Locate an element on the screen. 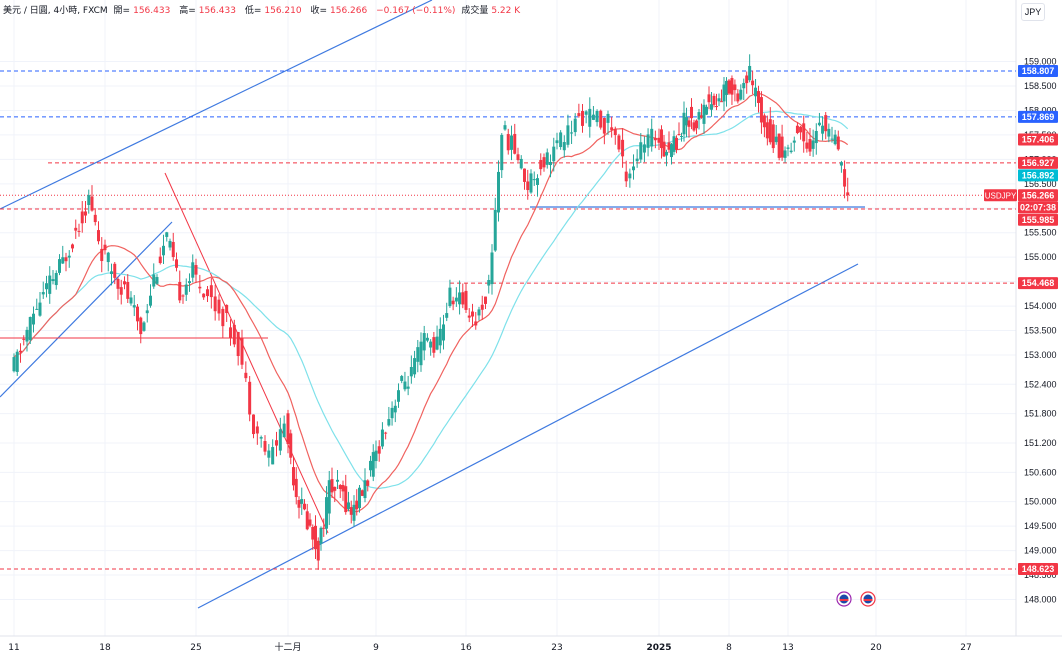 The height and width of the screenshot is (656, 1062). y-tick-label: 148.000 is located at coordinates (1040, 599).